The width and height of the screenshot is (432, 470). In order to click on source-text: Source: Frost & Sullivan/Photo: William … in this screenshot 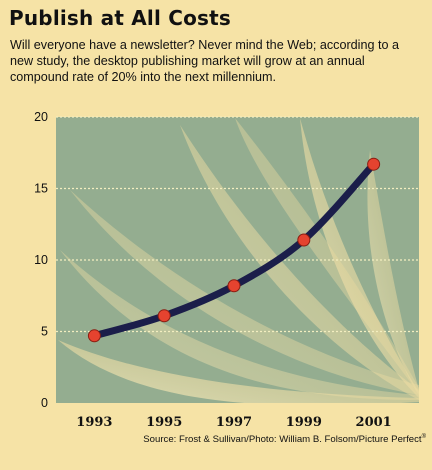, I will do `click(282, 440)`.